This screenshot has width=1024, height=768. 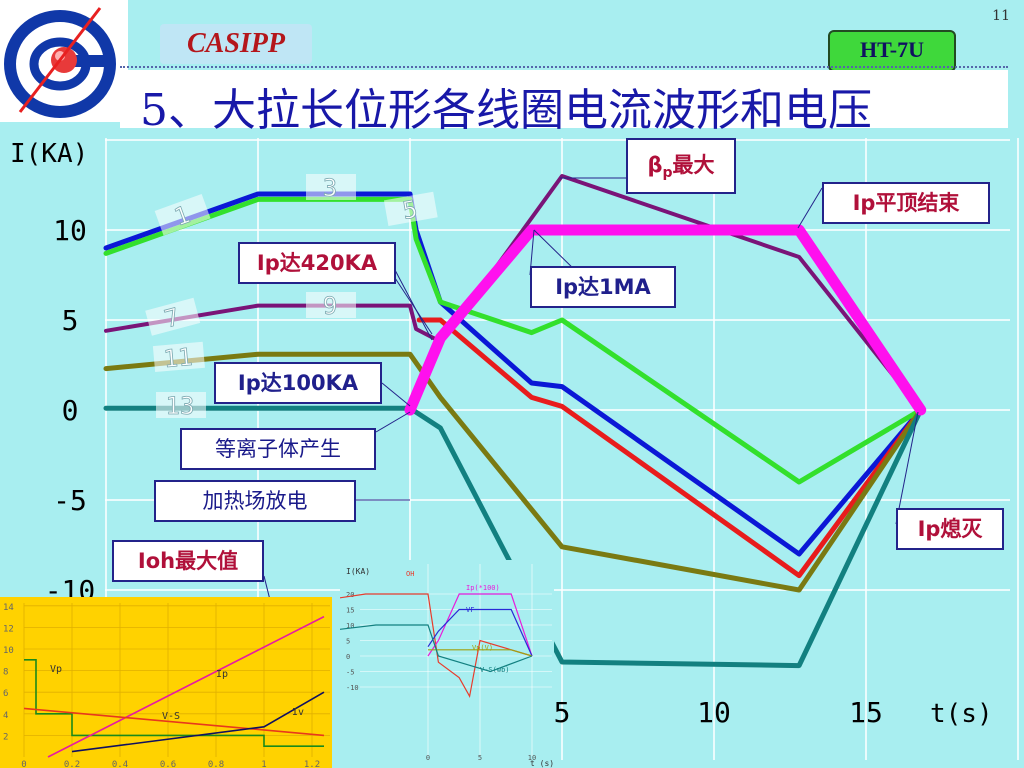 What do you see at coordinates (428, 758) in the screenshot?
I see `inset2-x-tick: 0` at bounding box center [428, 758].